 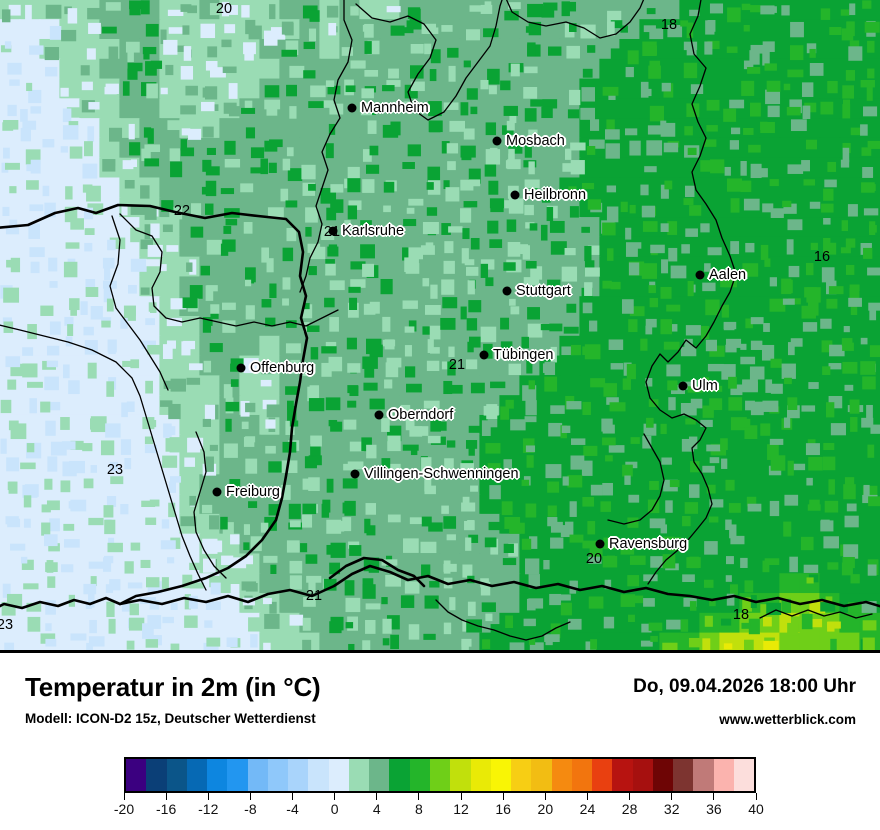 What do you see at coordinates (503, 809) in the screenshot?
I see `colorbar-tick-label: 16` at bounding box center [503, 809].